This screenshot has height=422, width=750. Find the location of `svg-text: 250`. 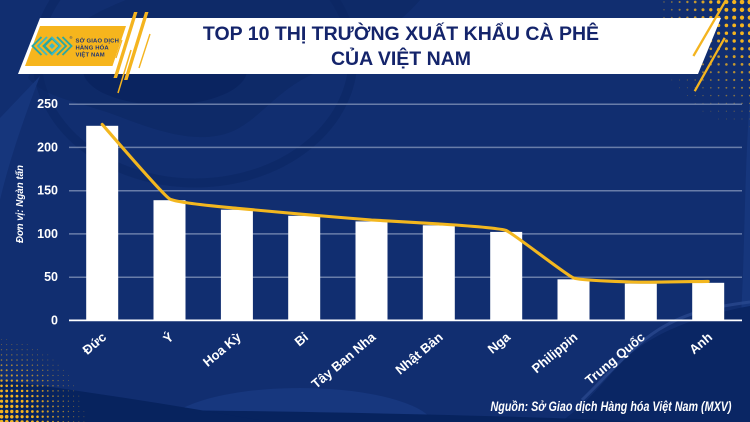

svg-text: 250 is located at coordinates (47, 104).